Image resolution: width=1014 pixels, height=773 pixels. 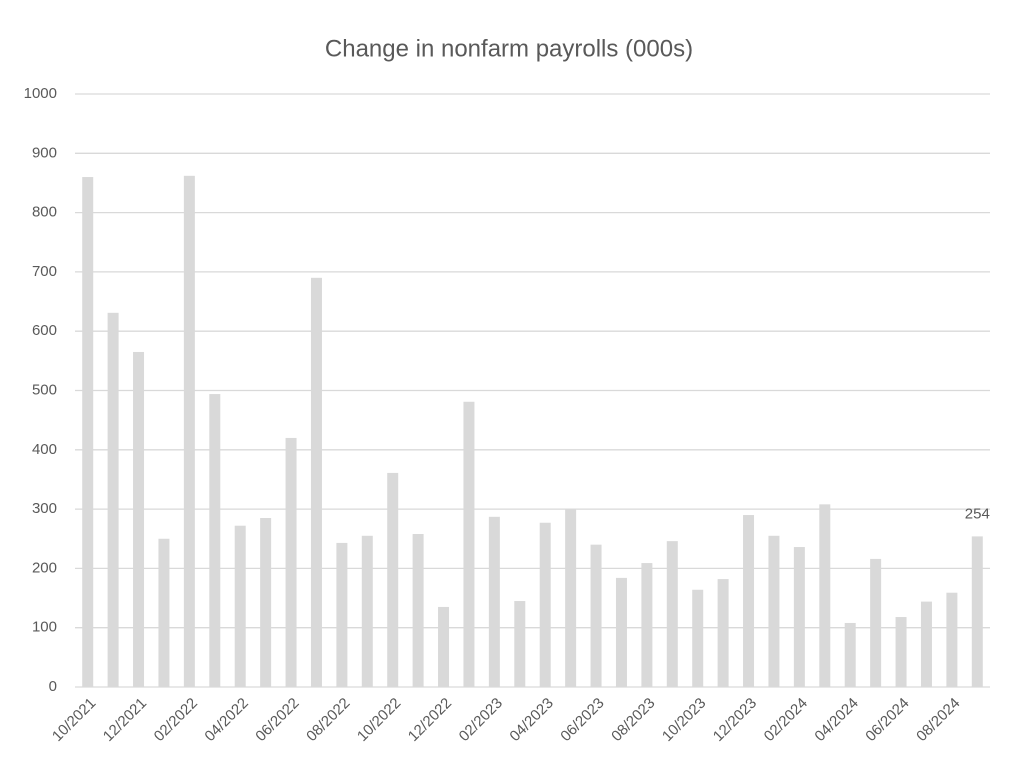 What do you see at coordinates (44, 152) in the screenshot?
I see `y-tick-label: 900` at bounding box center [44, 152].